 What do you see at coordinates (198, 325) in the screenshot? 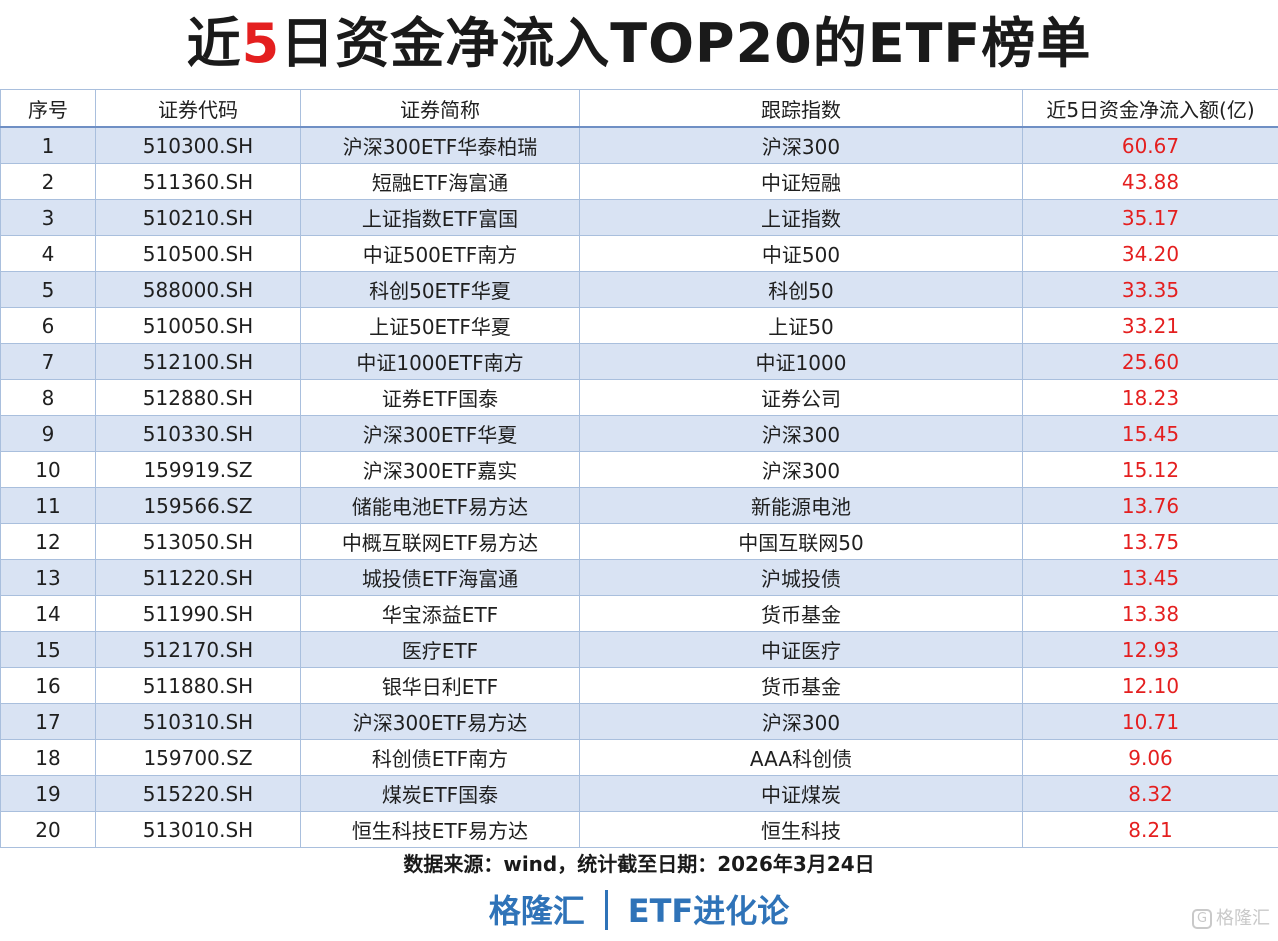
I see `cell-code: 510050.SH` at bounding box center [198, 325].